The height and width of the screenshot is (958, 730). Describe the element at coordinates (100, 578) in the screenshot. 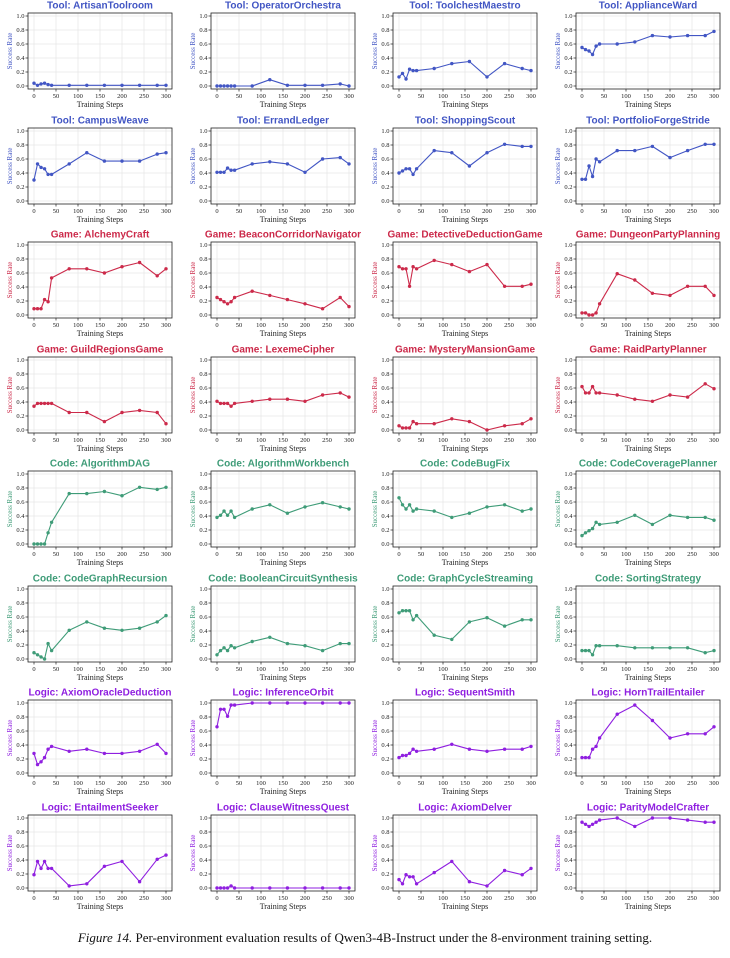

I see `chart-title: Code: CodeGraphRecursion` at that location.